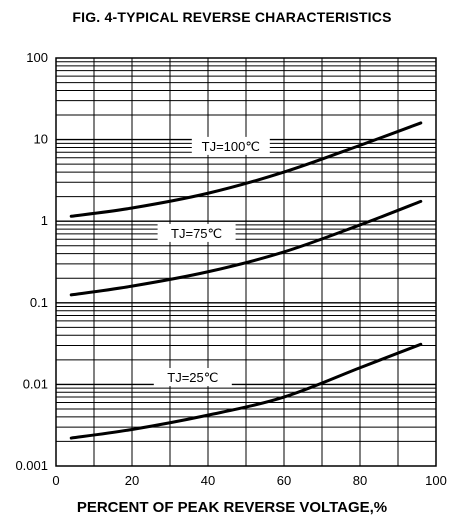  What do you see at coordinates (39, 302) in the screenshot?
I see `y-tick-label: 0.1` at bounding box center [39, 302].